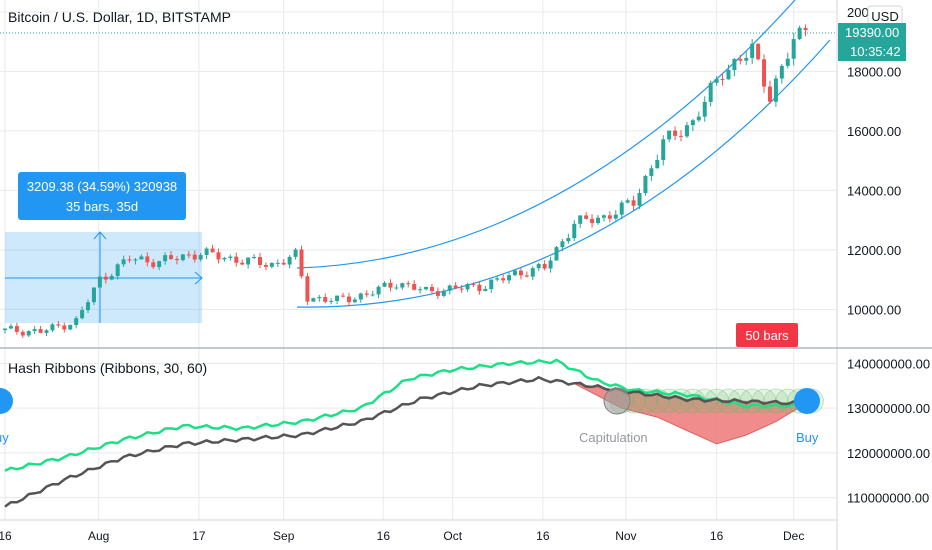  What do you see at coordinates (100, 235) in the screenshot?
I see `measure-up-arrowhead` at bounding box center [100, 235].